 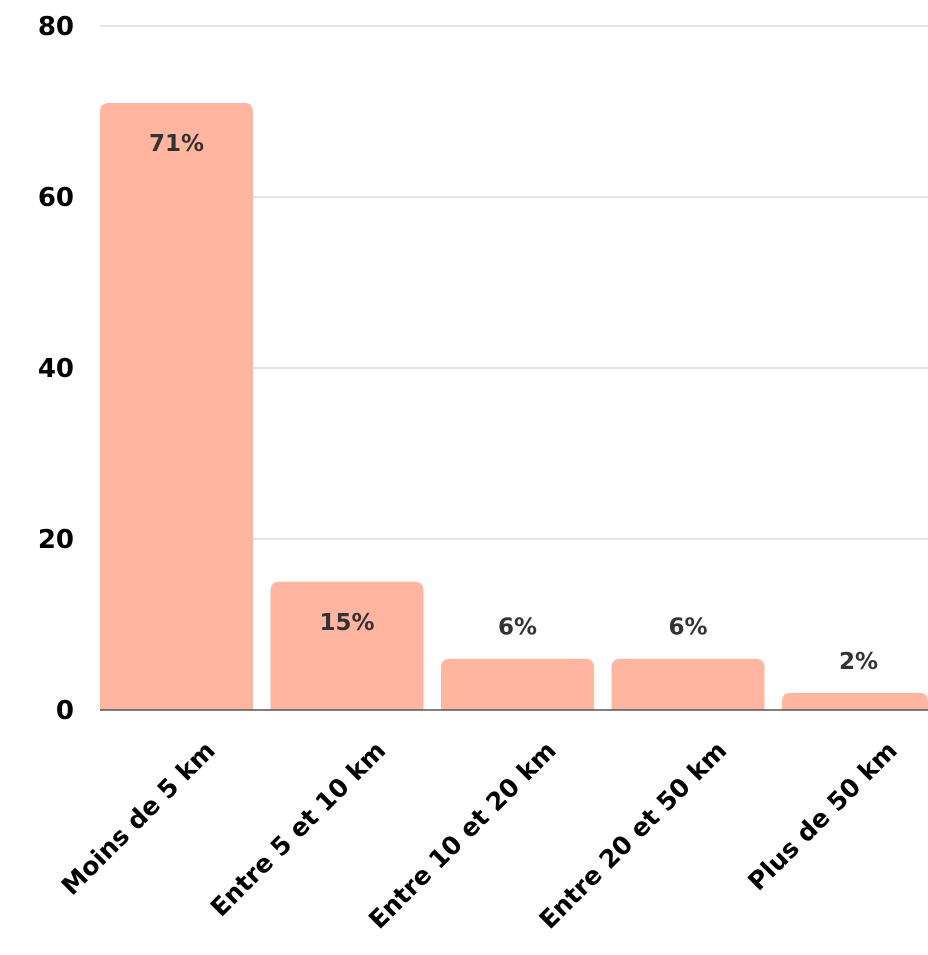 I want to click on data-label: 2%, so click(x=858, y=662).